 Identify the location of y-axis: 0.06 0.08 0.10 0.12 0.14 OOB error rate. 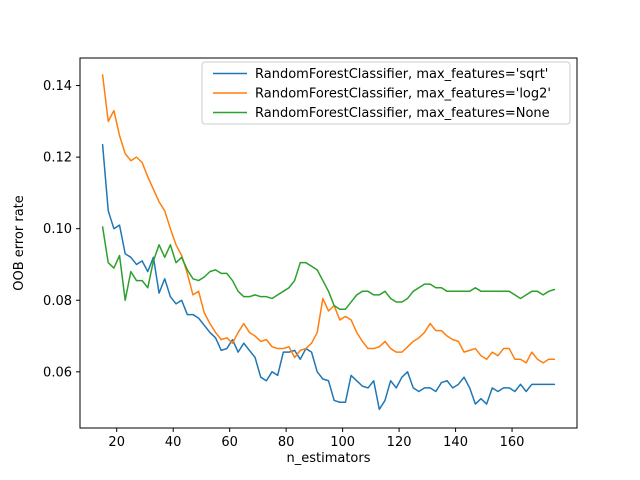
(46, 229).